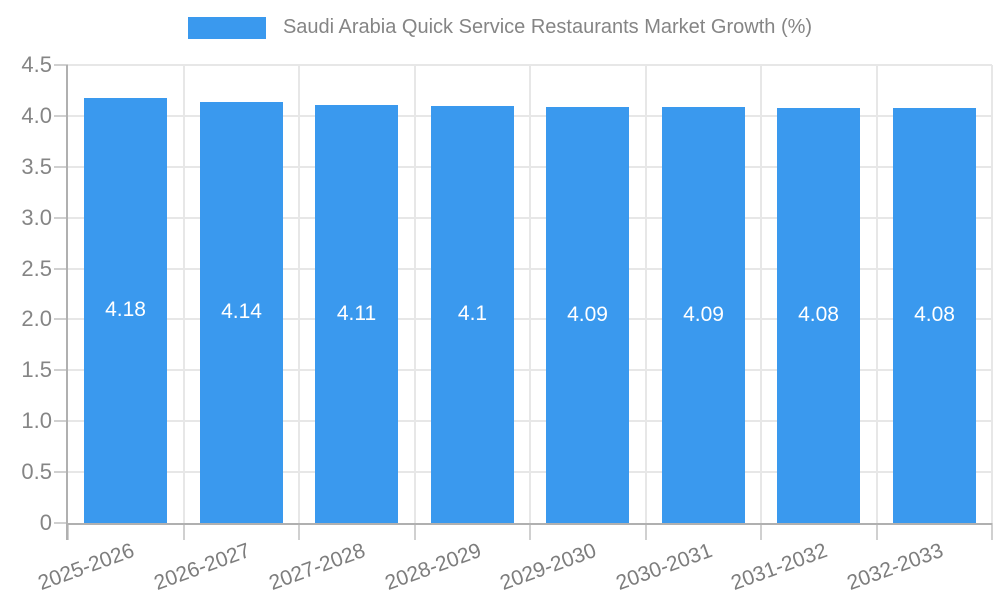 The height and width of the screenshot is (600, 1000). I want to click on y-axis-tick-label: 4.5, so click(36, 64).